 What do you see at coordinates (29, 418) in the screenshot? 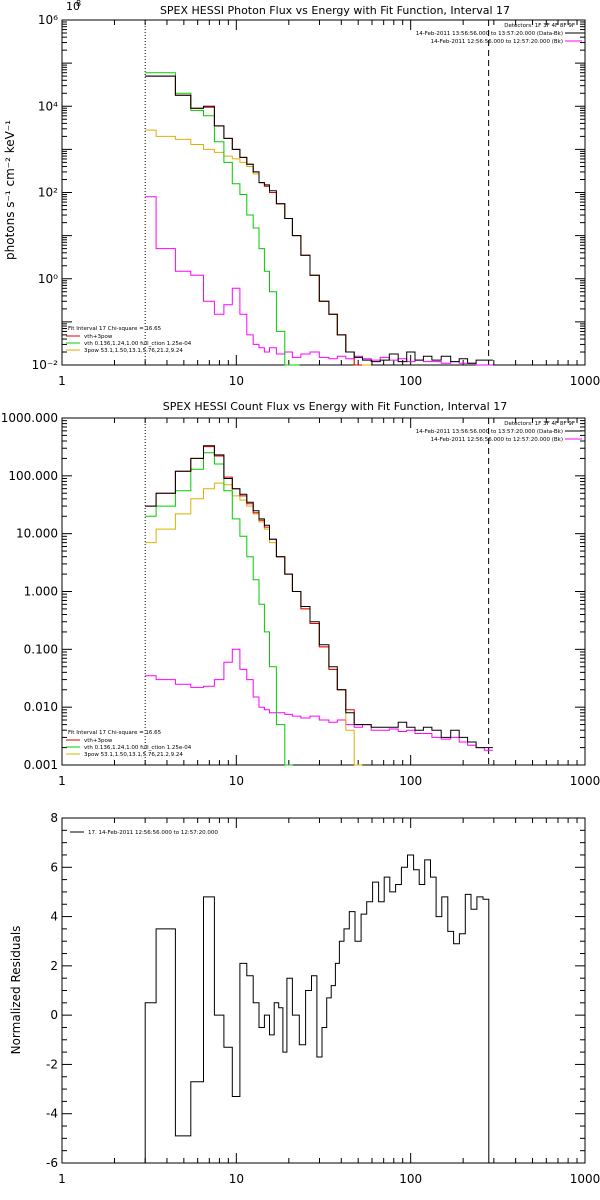
I see `count-y-tick-label: 1000.000` at bounding box center [29, 418].